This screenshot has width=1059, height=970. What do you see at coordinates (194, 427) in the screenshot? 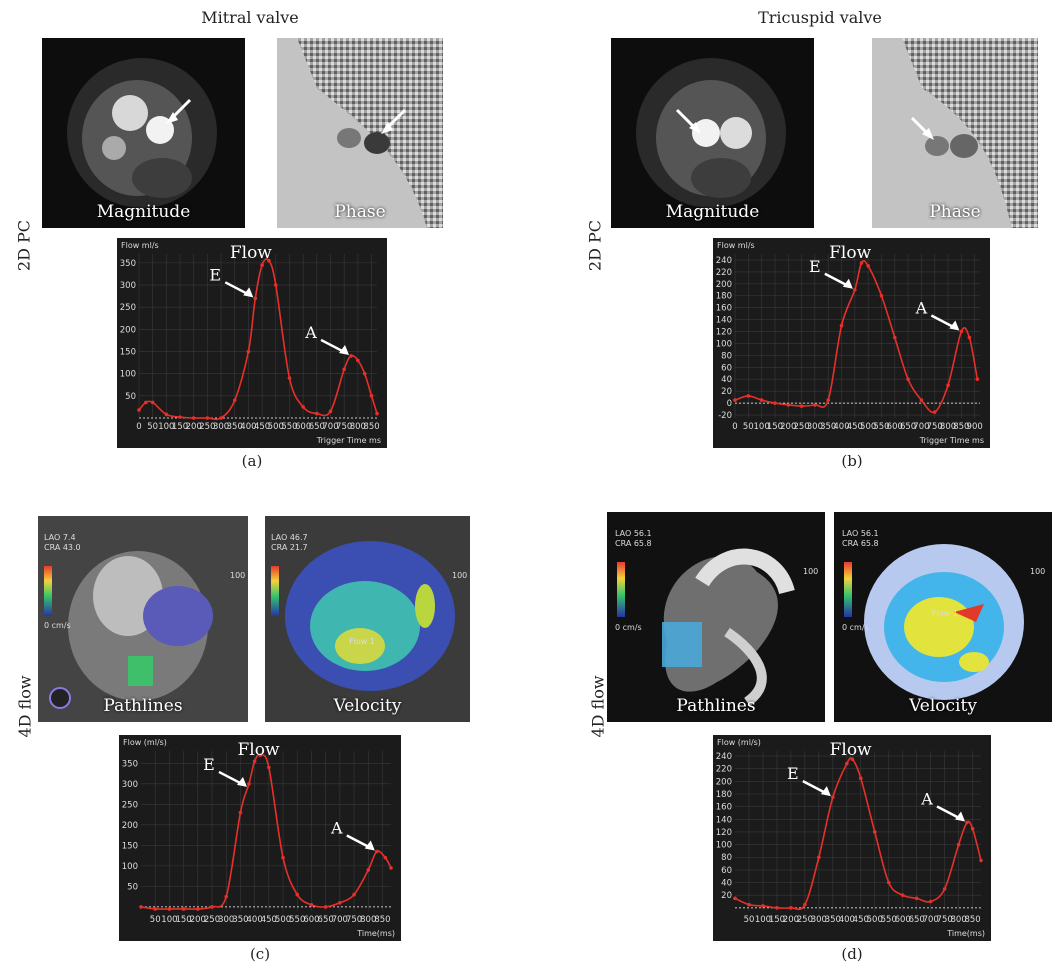
I see `x-tick-label: 200` at bounding box center [194, 427].